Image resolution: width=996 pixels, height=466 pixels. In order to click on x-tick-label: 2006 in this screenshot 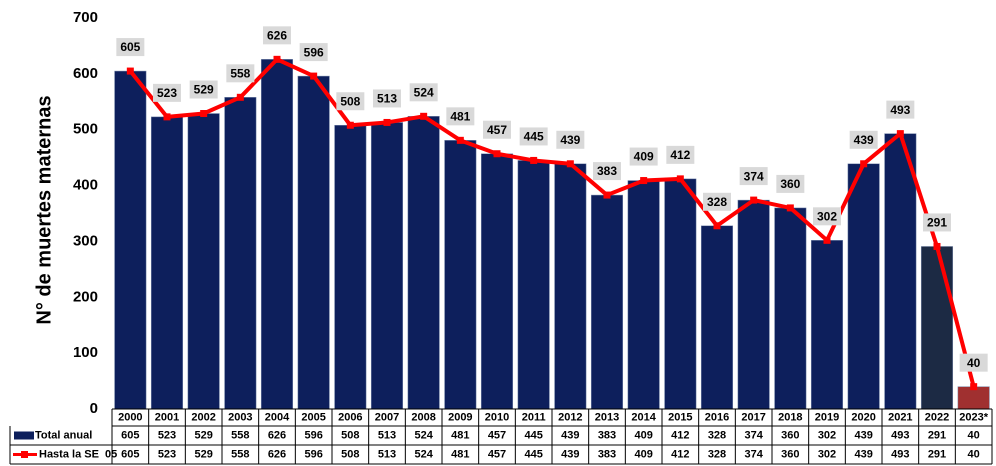, I will do `click(350, 417)`.